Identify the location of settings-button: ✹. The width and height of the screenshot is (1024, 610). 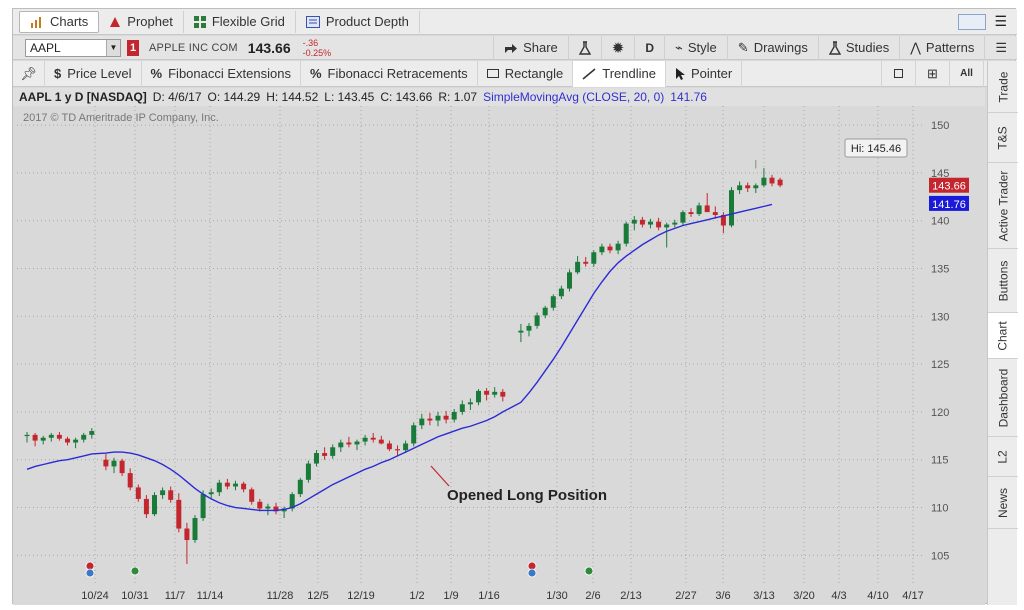
(617, 47).